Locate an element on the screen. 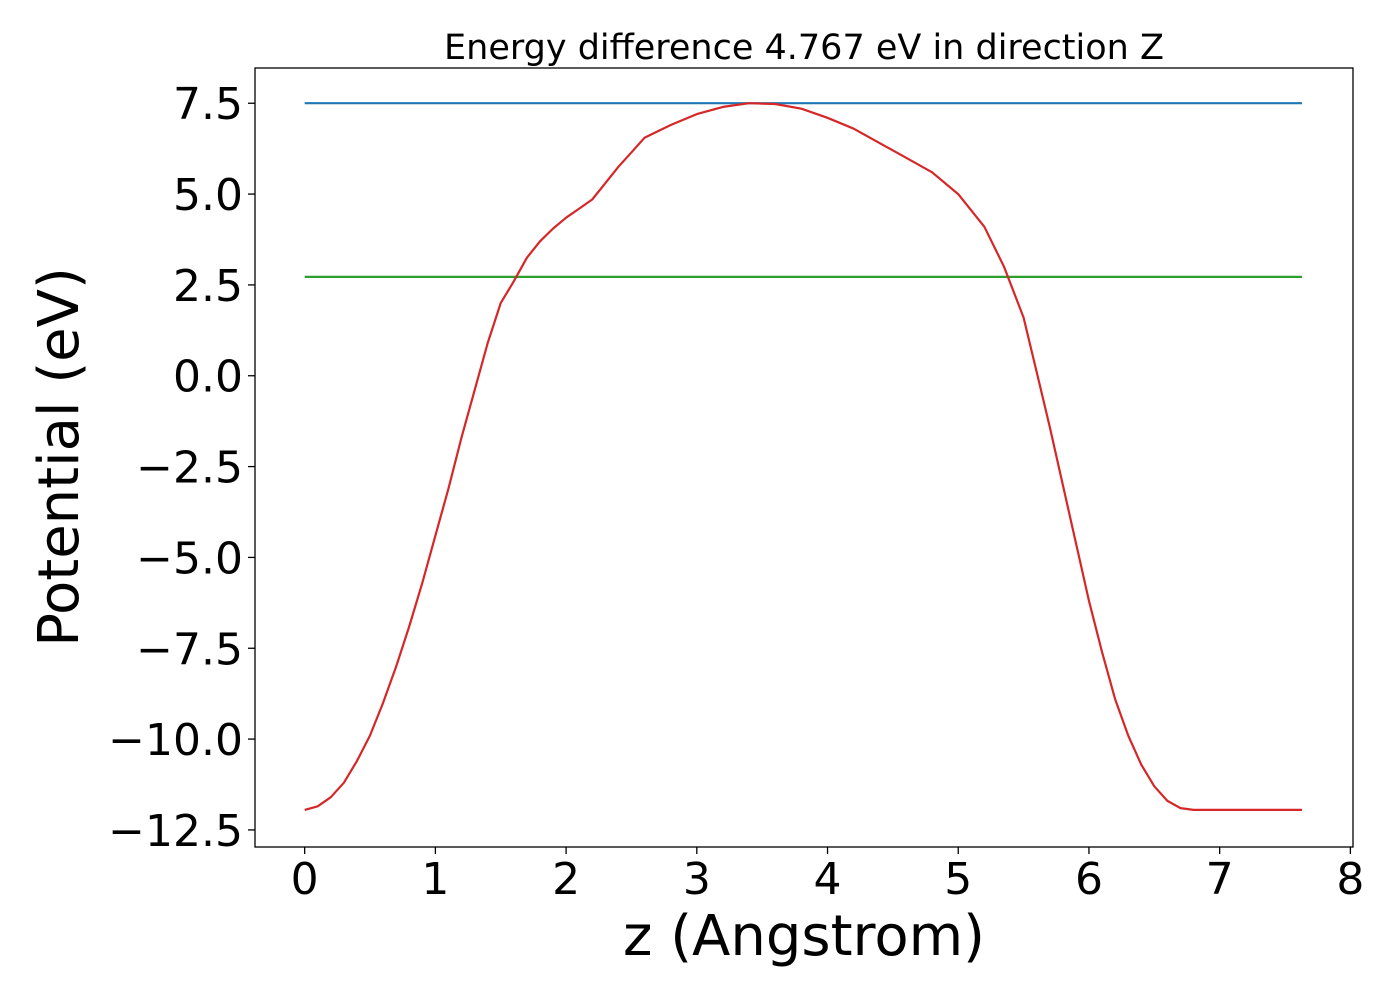 This screenshot has width=1400, height=1000. x-axis-ticks: 0 1 2 3 4 5 6 7 8 is located at coordinates (827, 876).